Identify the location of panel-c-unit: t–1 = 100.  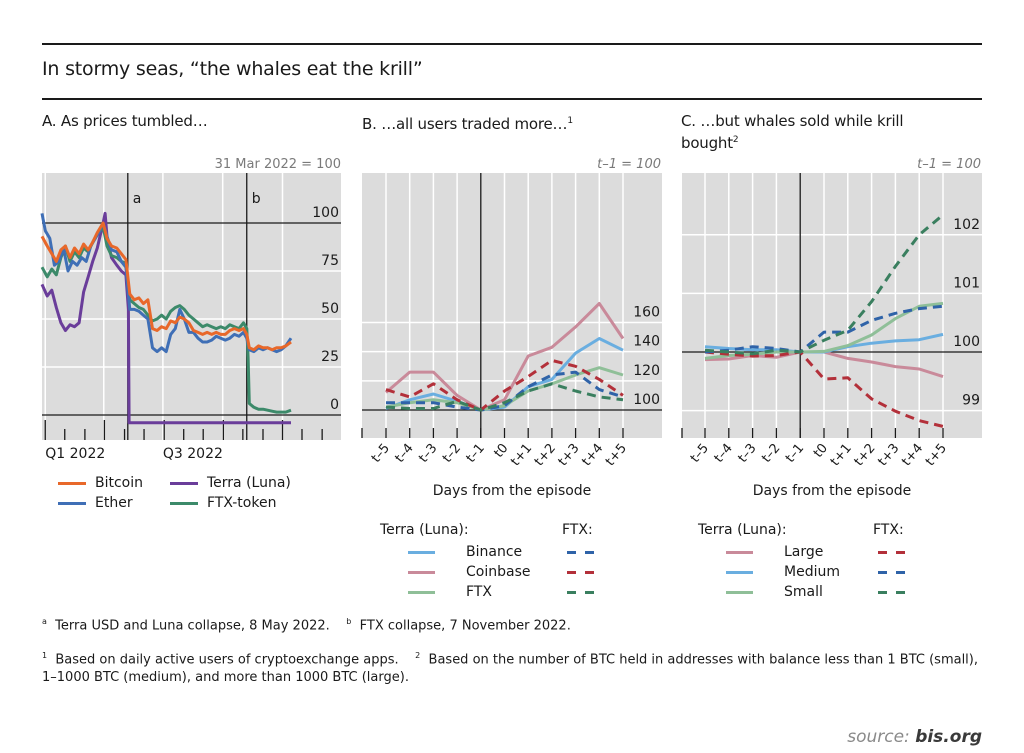
(949, 164).